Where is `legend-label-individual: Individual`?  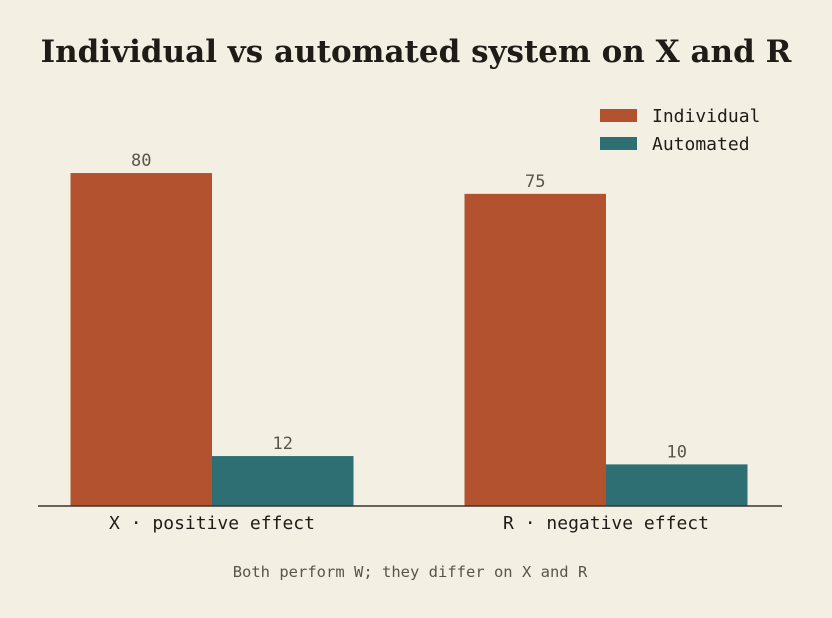 legend-label-individual: Individual is located at coordinates (706, 116).